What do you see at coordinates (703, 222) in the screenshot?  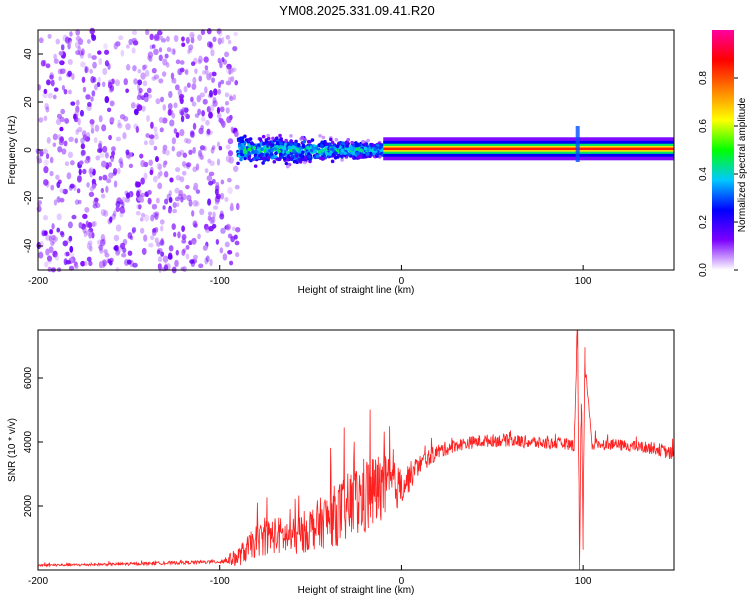 I see `colorbar-tick-label: 0.2` at bounding box center [703, 222].